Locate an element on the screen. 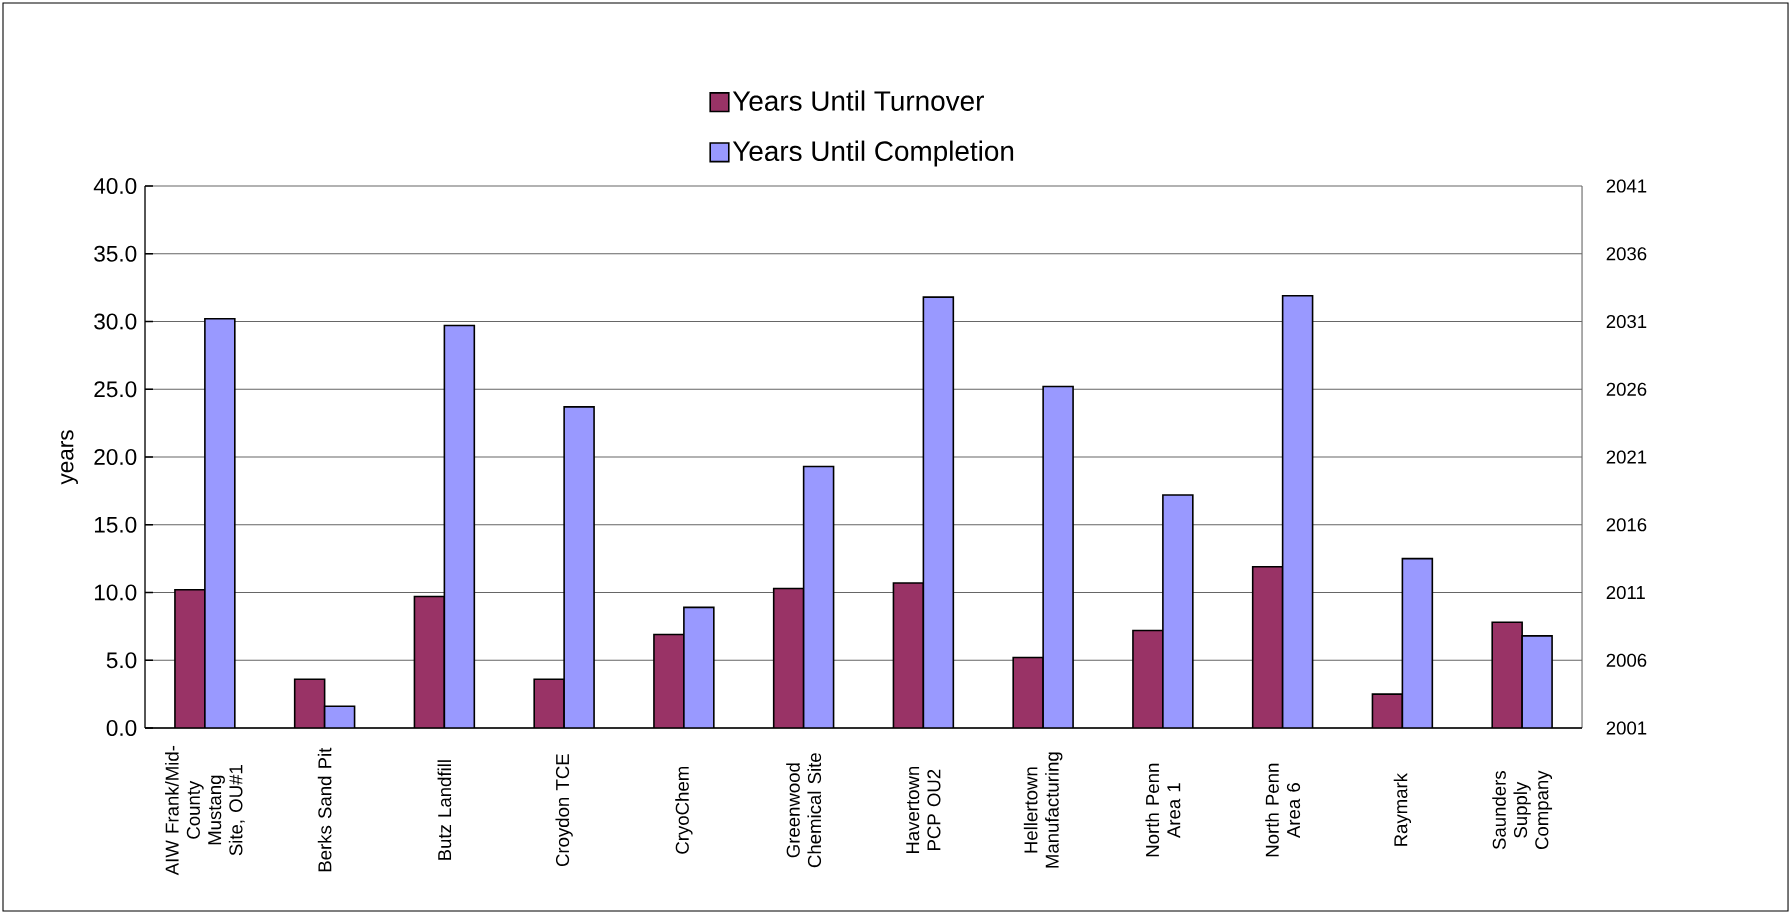 The width and height of the screenshot is (1791, 914). legend-label: Years Until Completion is located at coordinates (873, 153).